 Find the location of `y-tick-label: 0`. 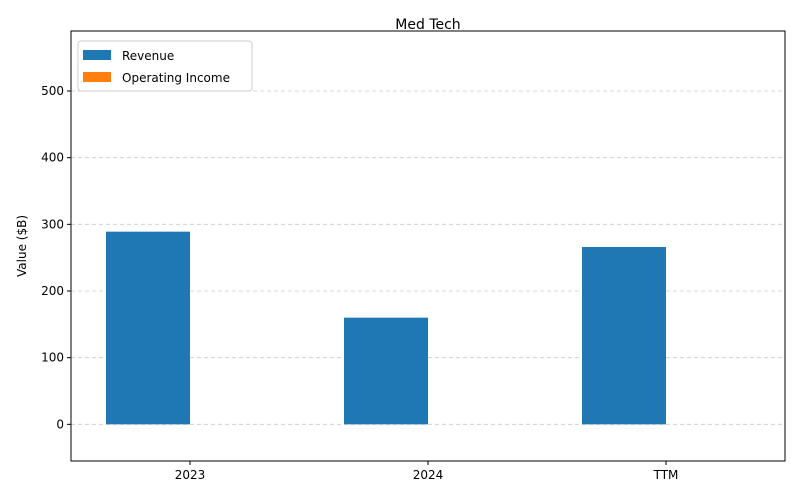

y-tick-label: 0 is located at coordinates (60, 424).